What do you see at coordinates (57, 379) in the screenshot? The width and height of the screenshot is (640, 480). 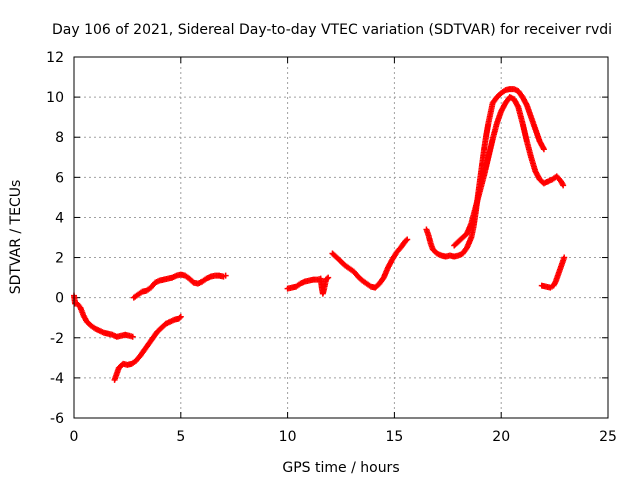 I see `y-tick-label: -4` at bounding box center [57, 379].